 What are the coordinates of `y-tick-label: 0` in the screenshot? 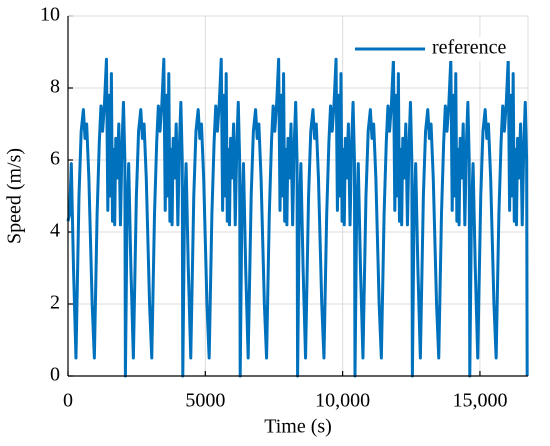 It's located at (55, 375).